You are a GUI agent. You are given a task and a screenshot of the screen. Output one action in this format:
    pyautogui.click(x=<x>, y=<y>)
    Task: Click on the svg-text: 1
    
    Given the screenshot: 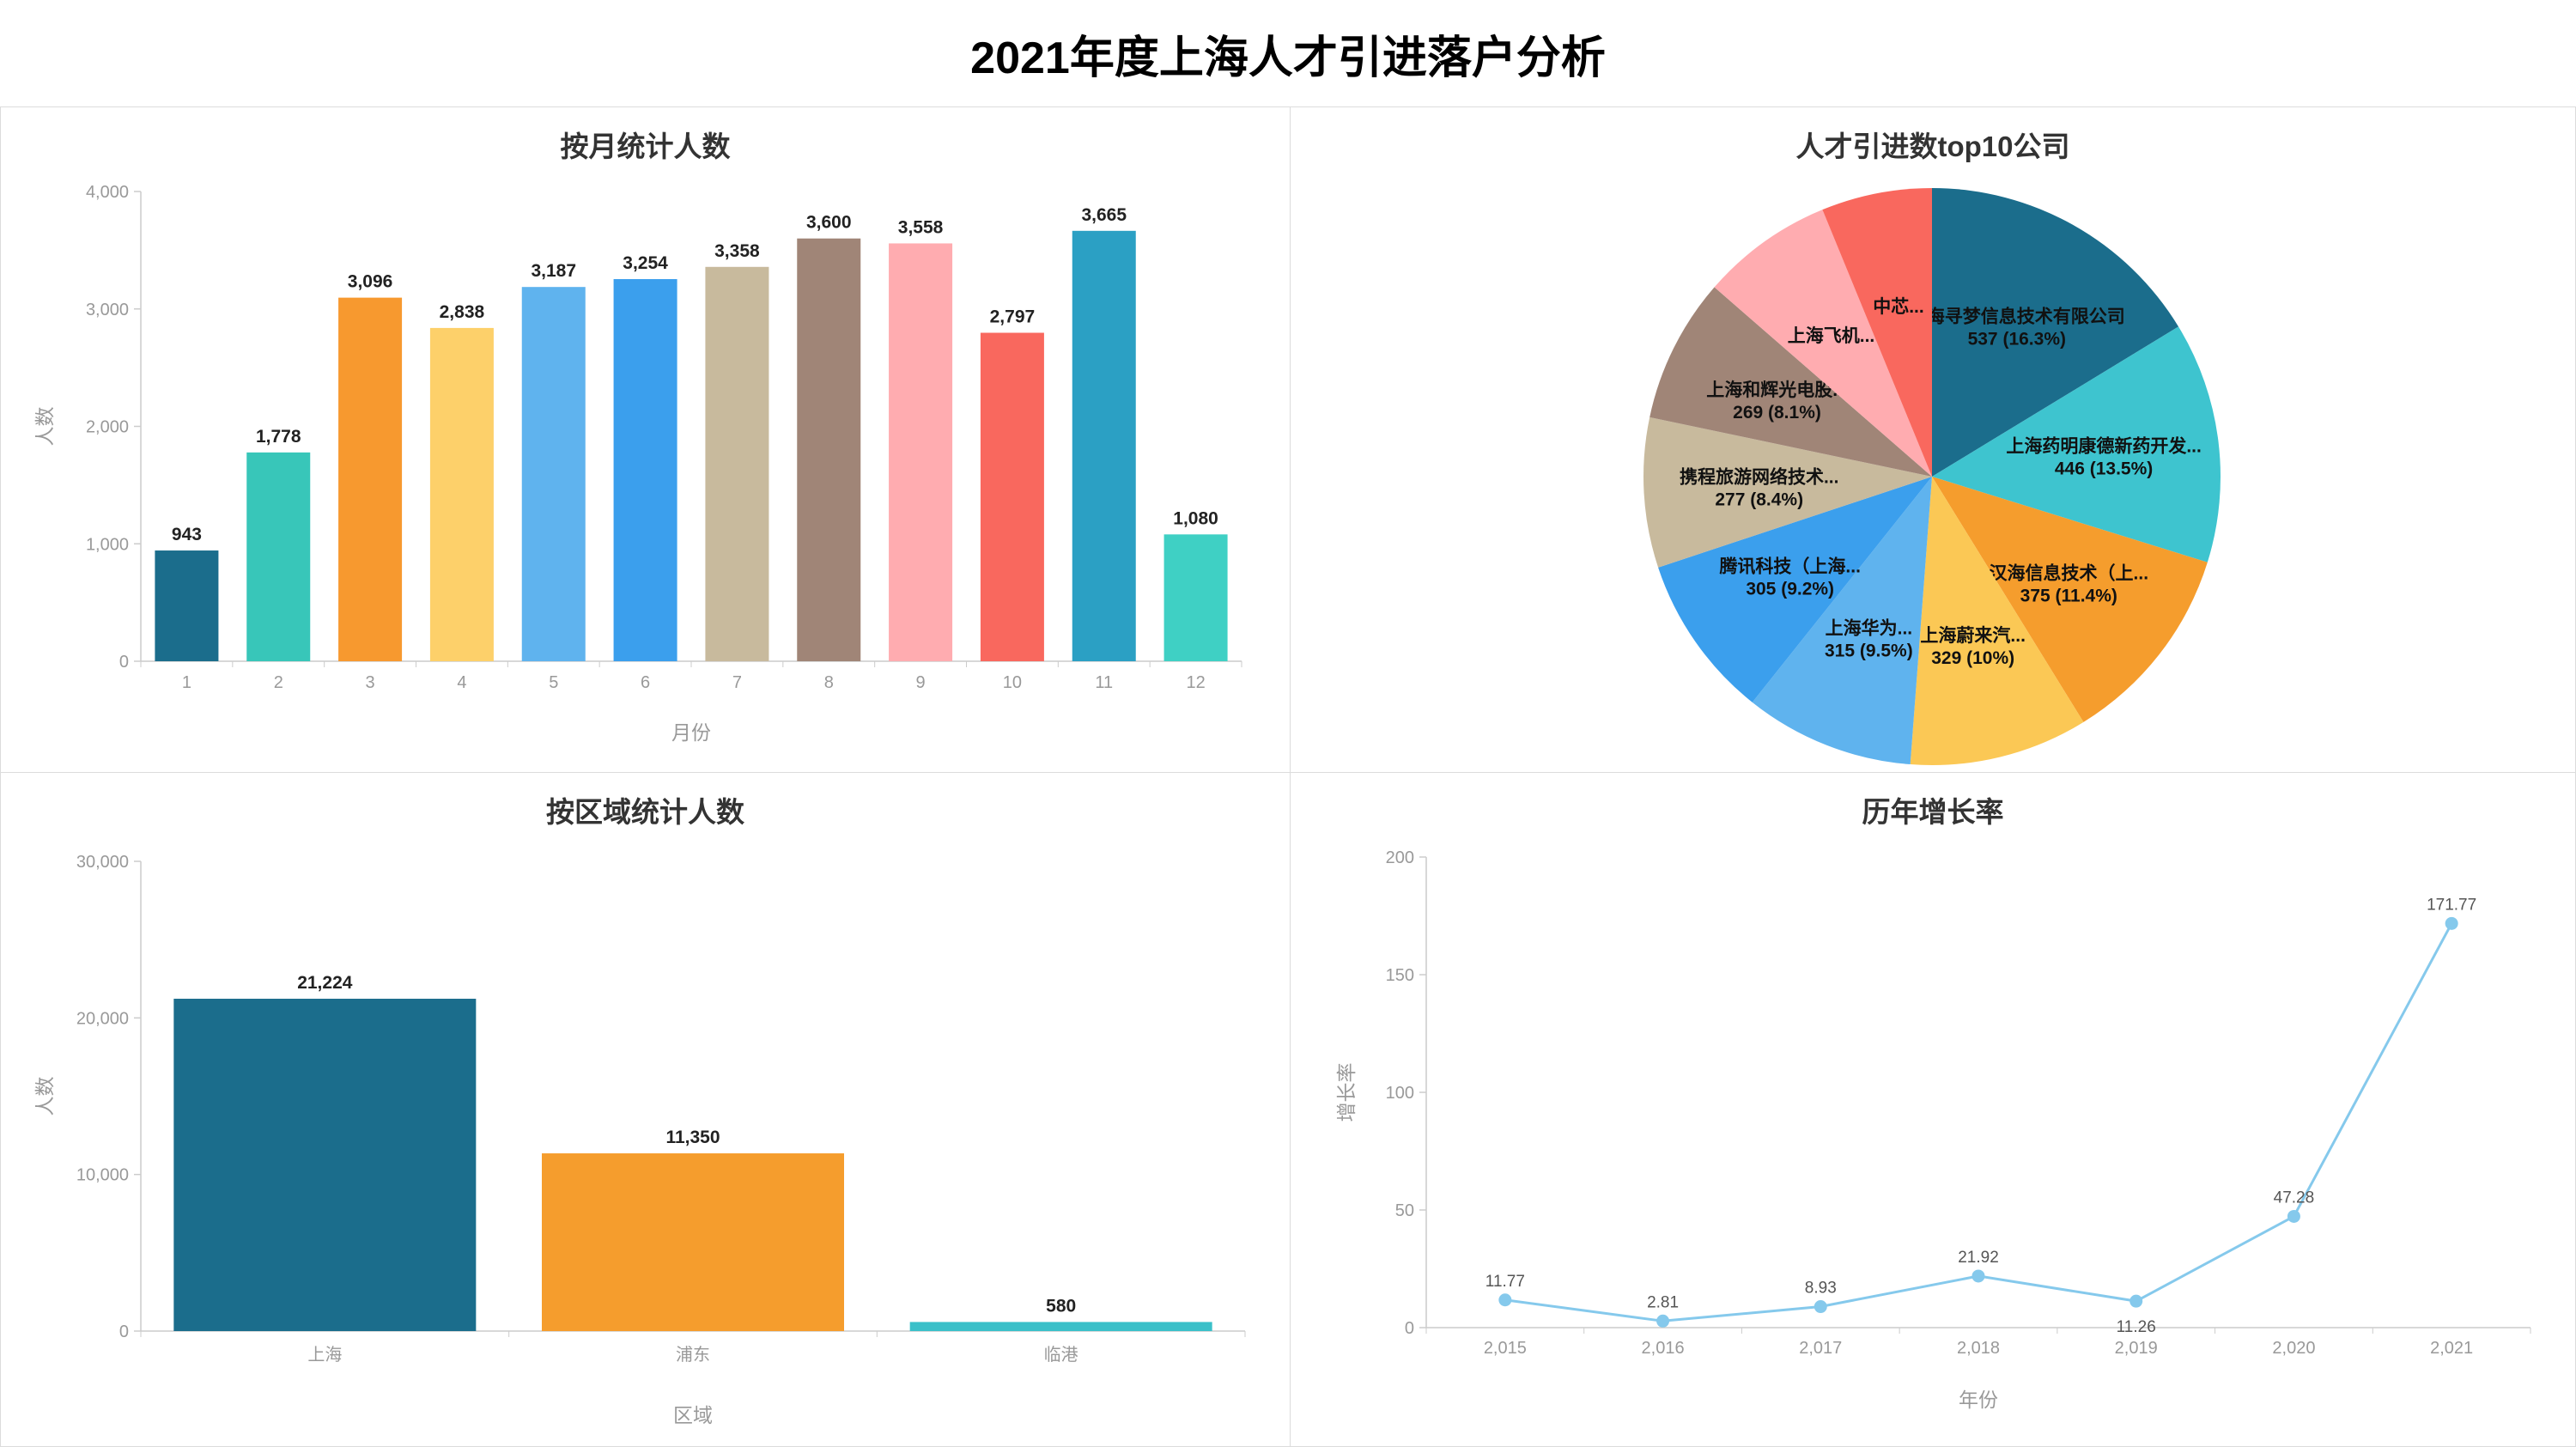 What is the action you would take?
    pyautogui.click(x=186, y=682)
    